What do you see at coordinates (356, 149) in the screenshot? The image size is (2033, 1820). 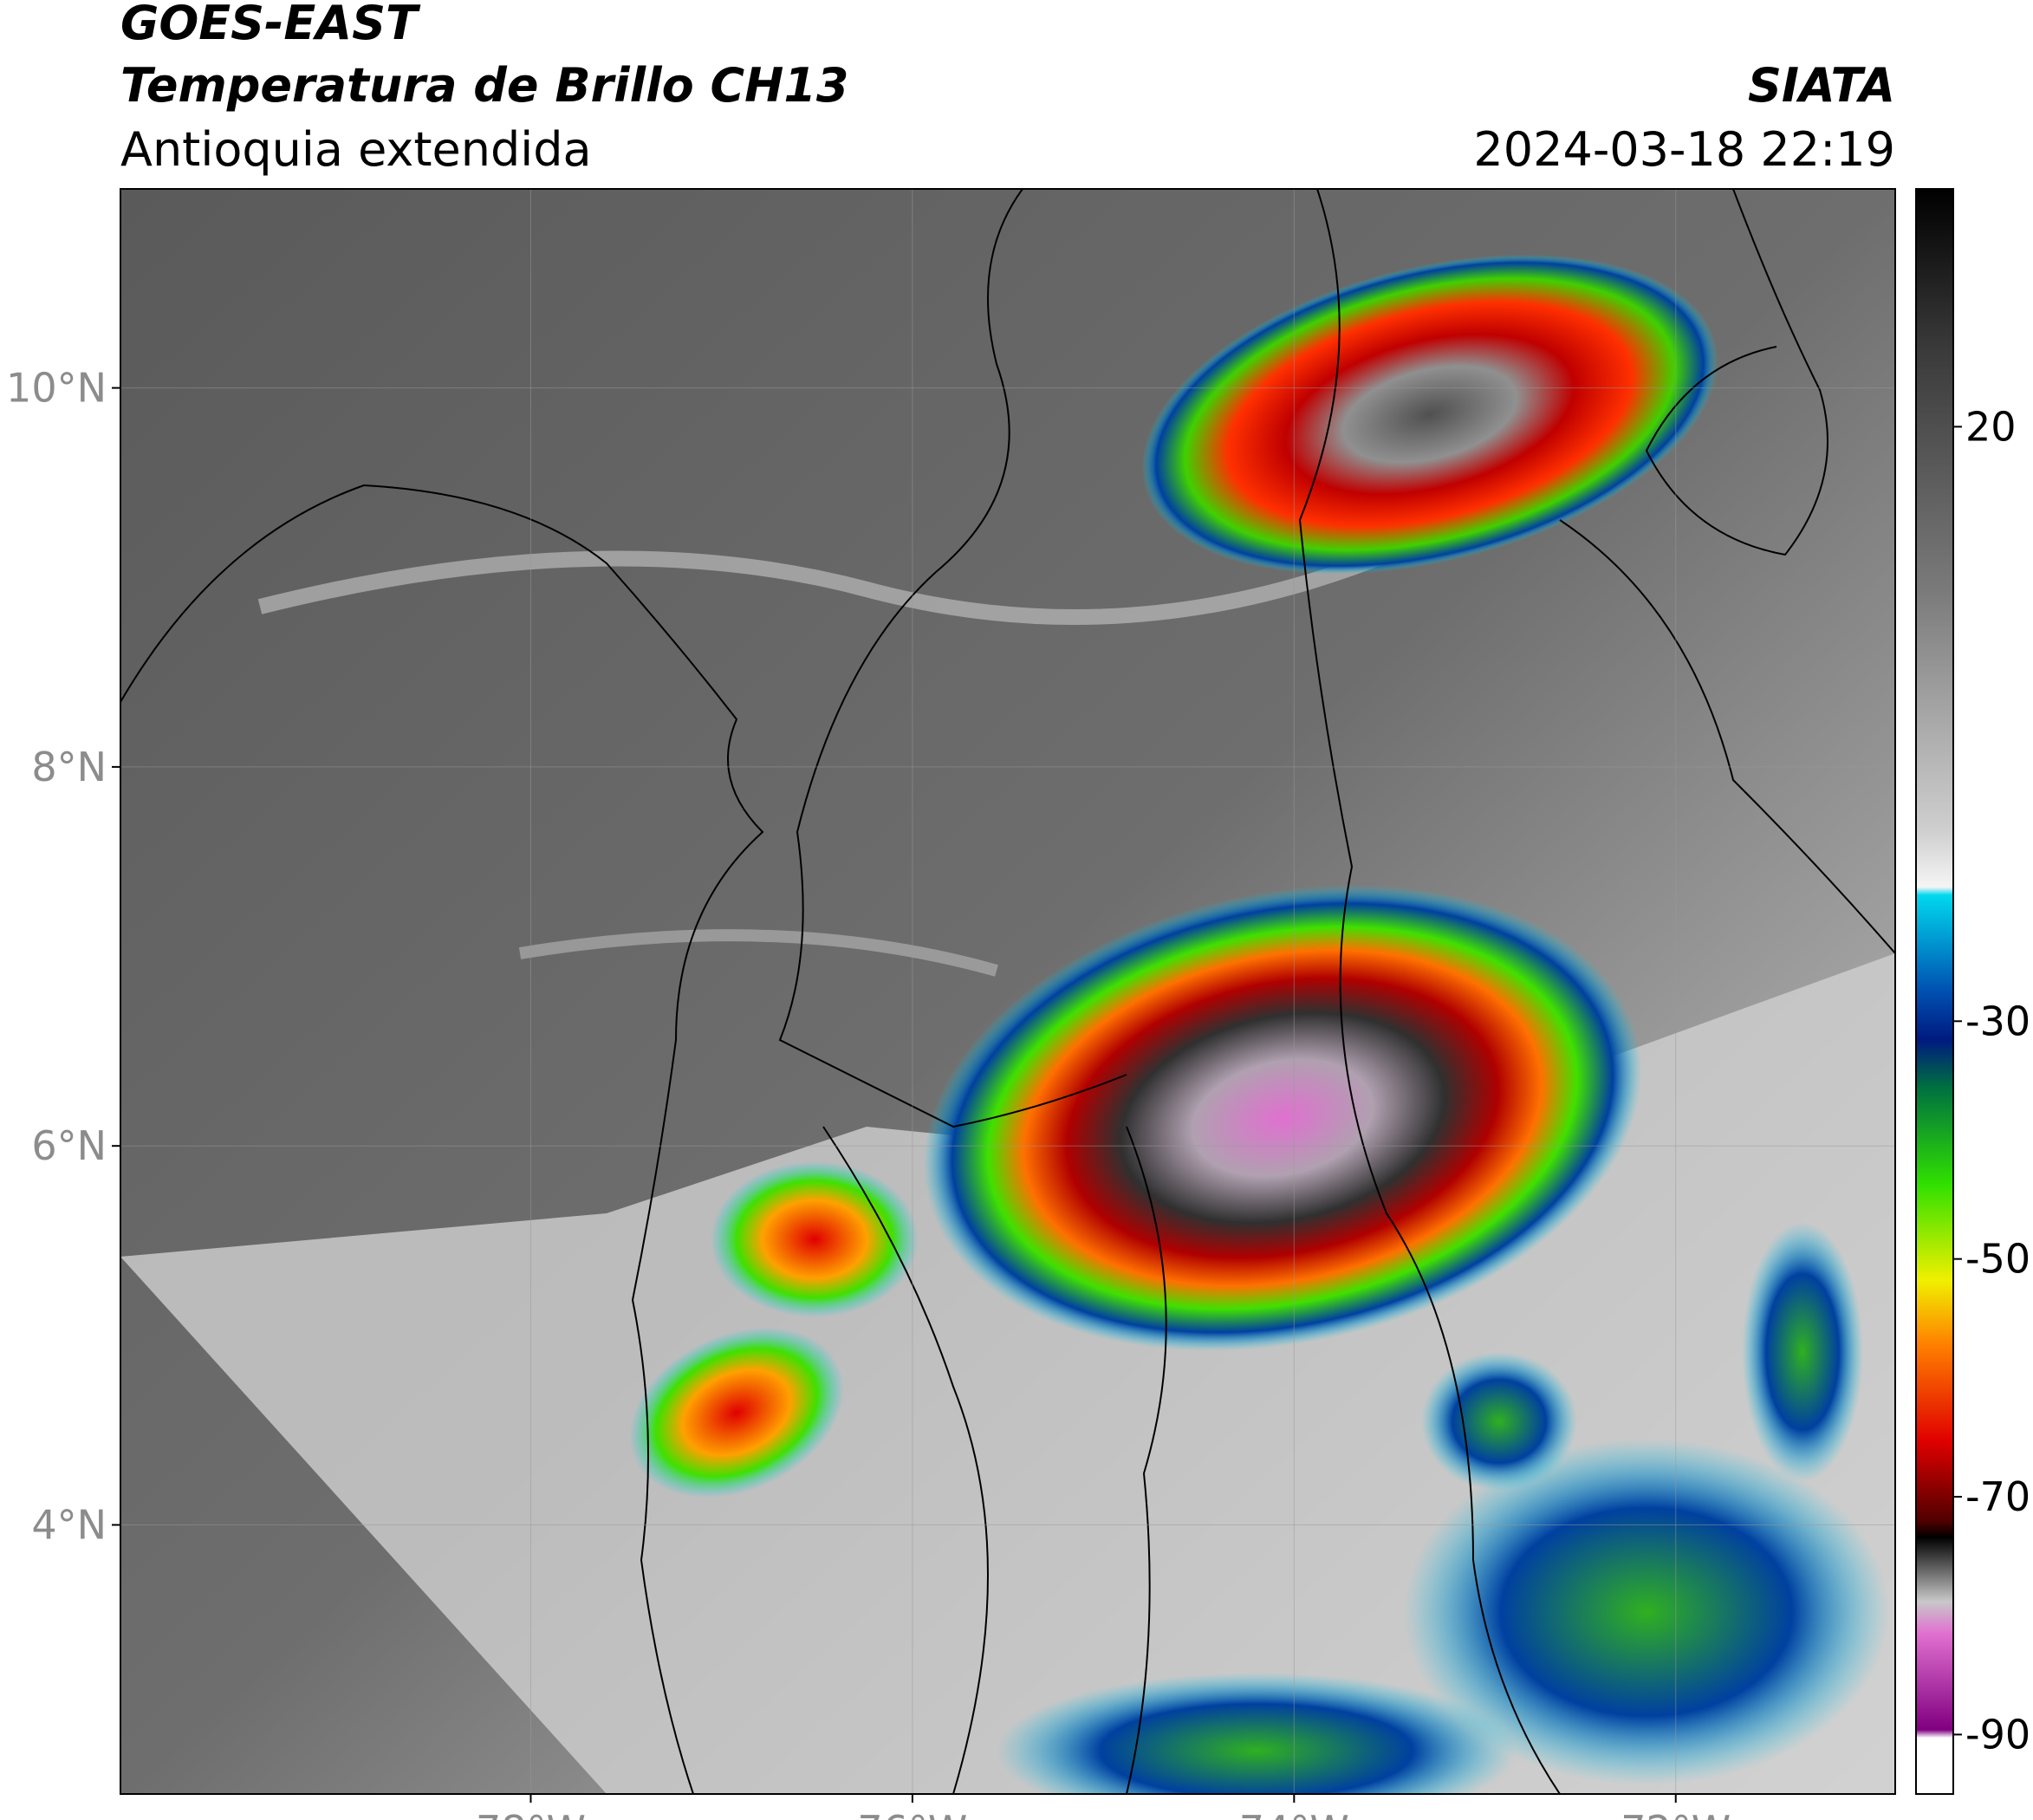 I see `region: Antioquia extendida` at bounding box center [356, 149].